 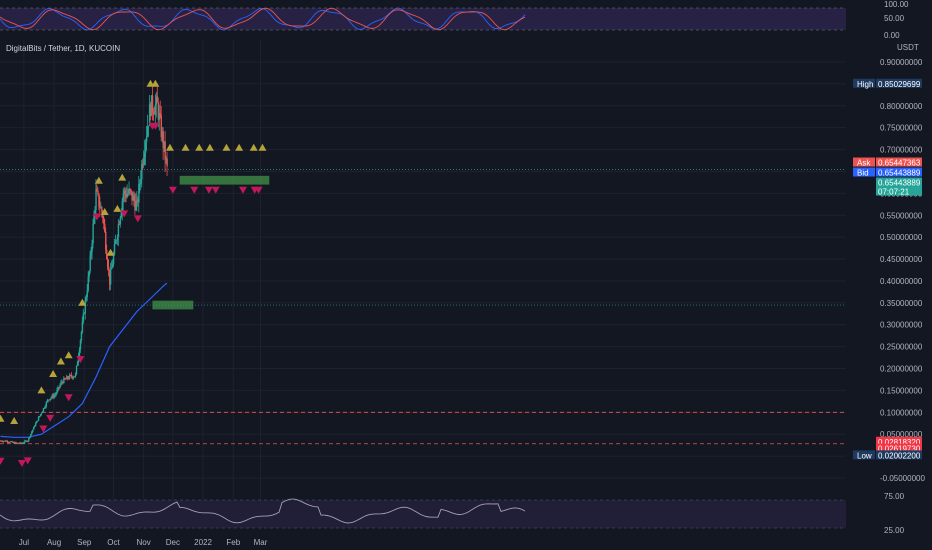 What do you see at coordinates (423, 514) in the screenshot?
I see `bottom-indicator-band` at bounding box center [423, 514].